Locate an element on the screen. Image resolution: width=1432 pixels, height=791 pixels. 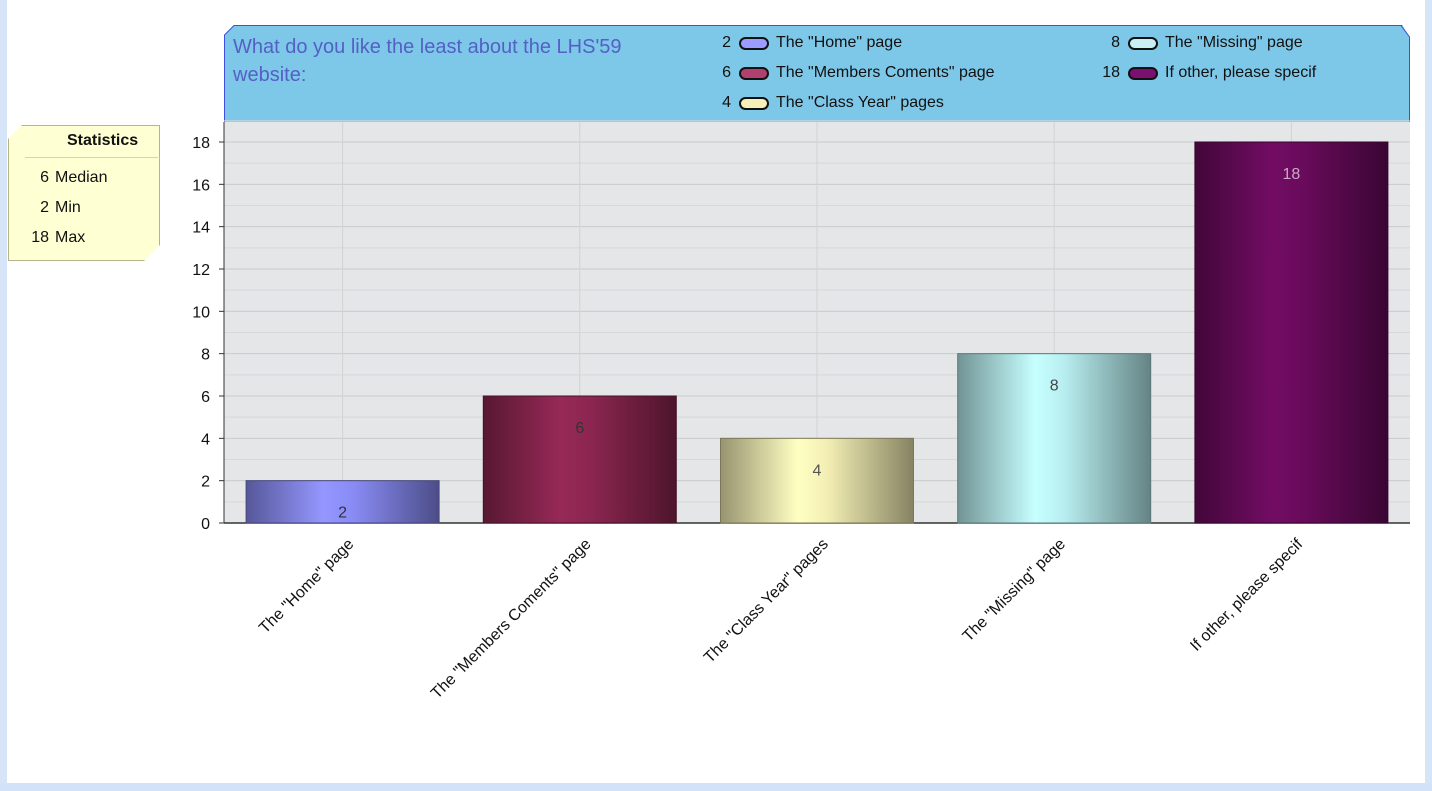
y-tick-label: 2 is located at coordinates (205, 482).